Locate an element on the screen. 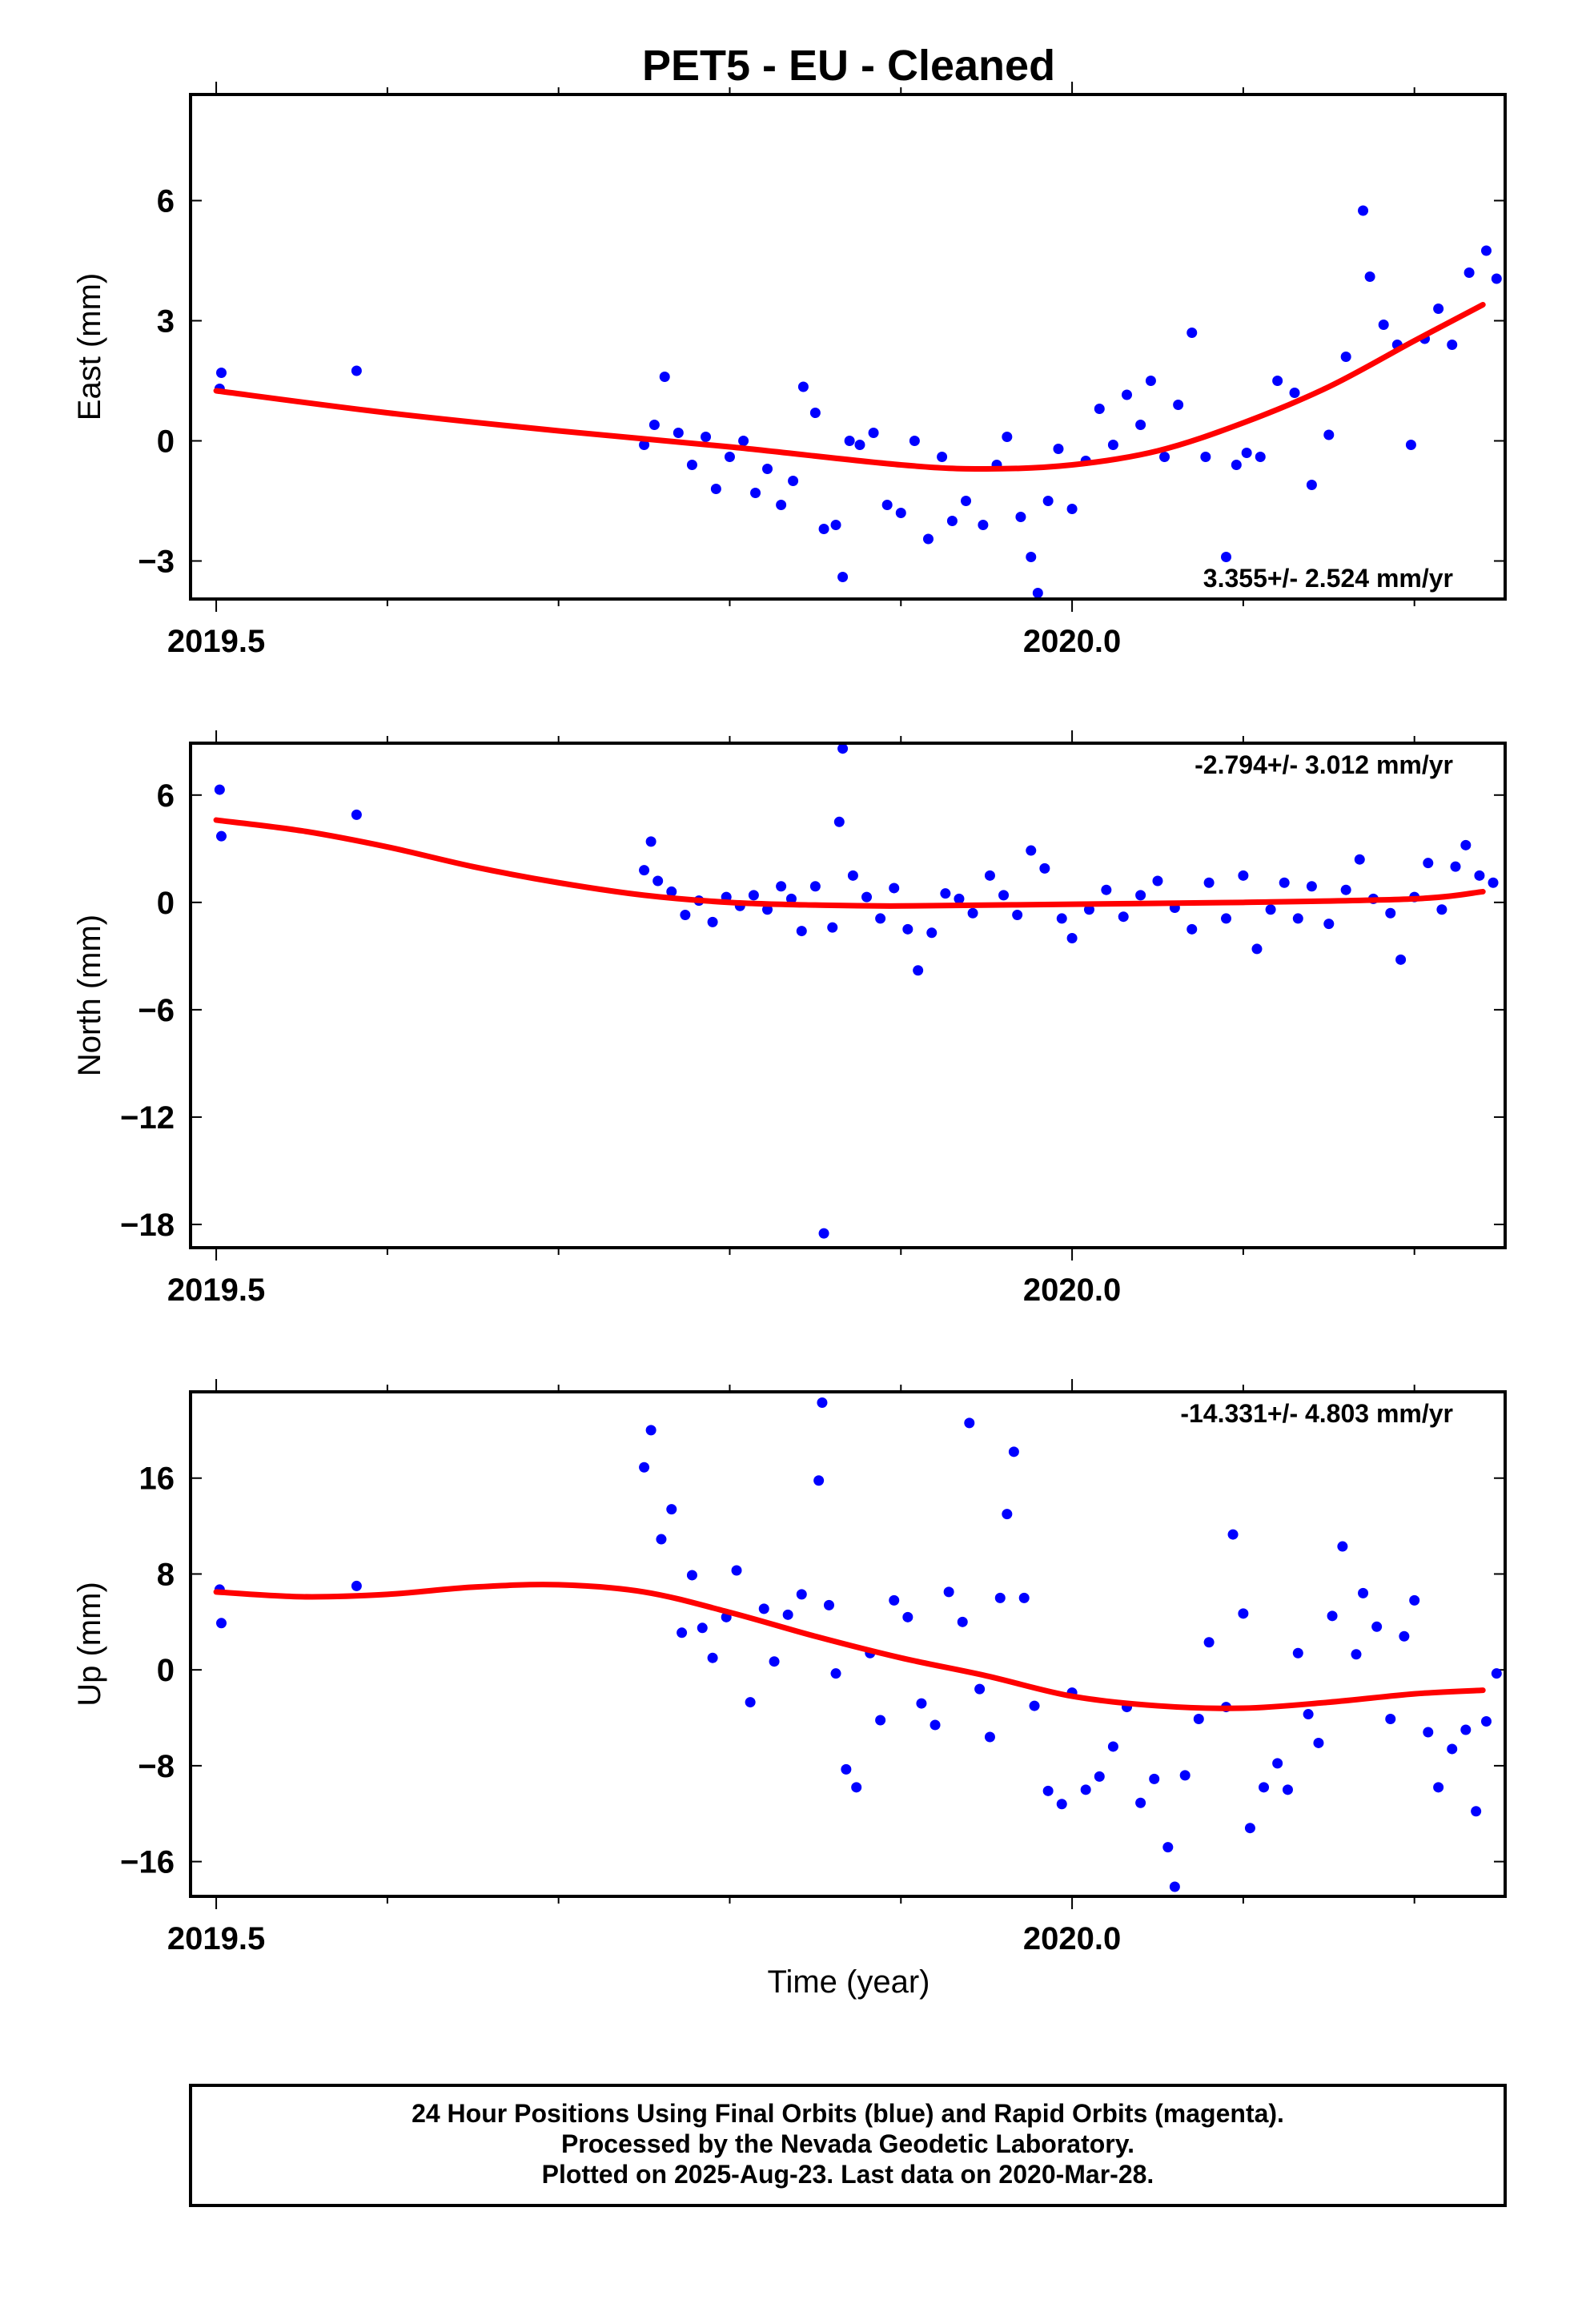 The image size is (1582, 2324). x-tick-label: 2020.0 is located at coordinates (1072, 1938).